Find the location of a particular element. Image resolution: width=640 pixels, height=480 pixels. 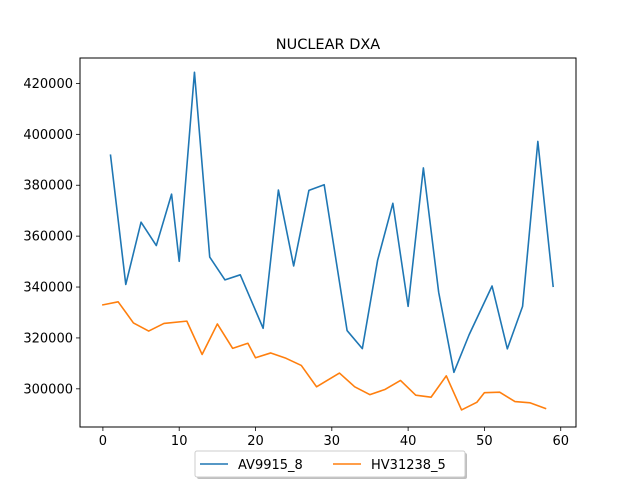

y-tick-label: 380000 is located at coordinates (48, 186).